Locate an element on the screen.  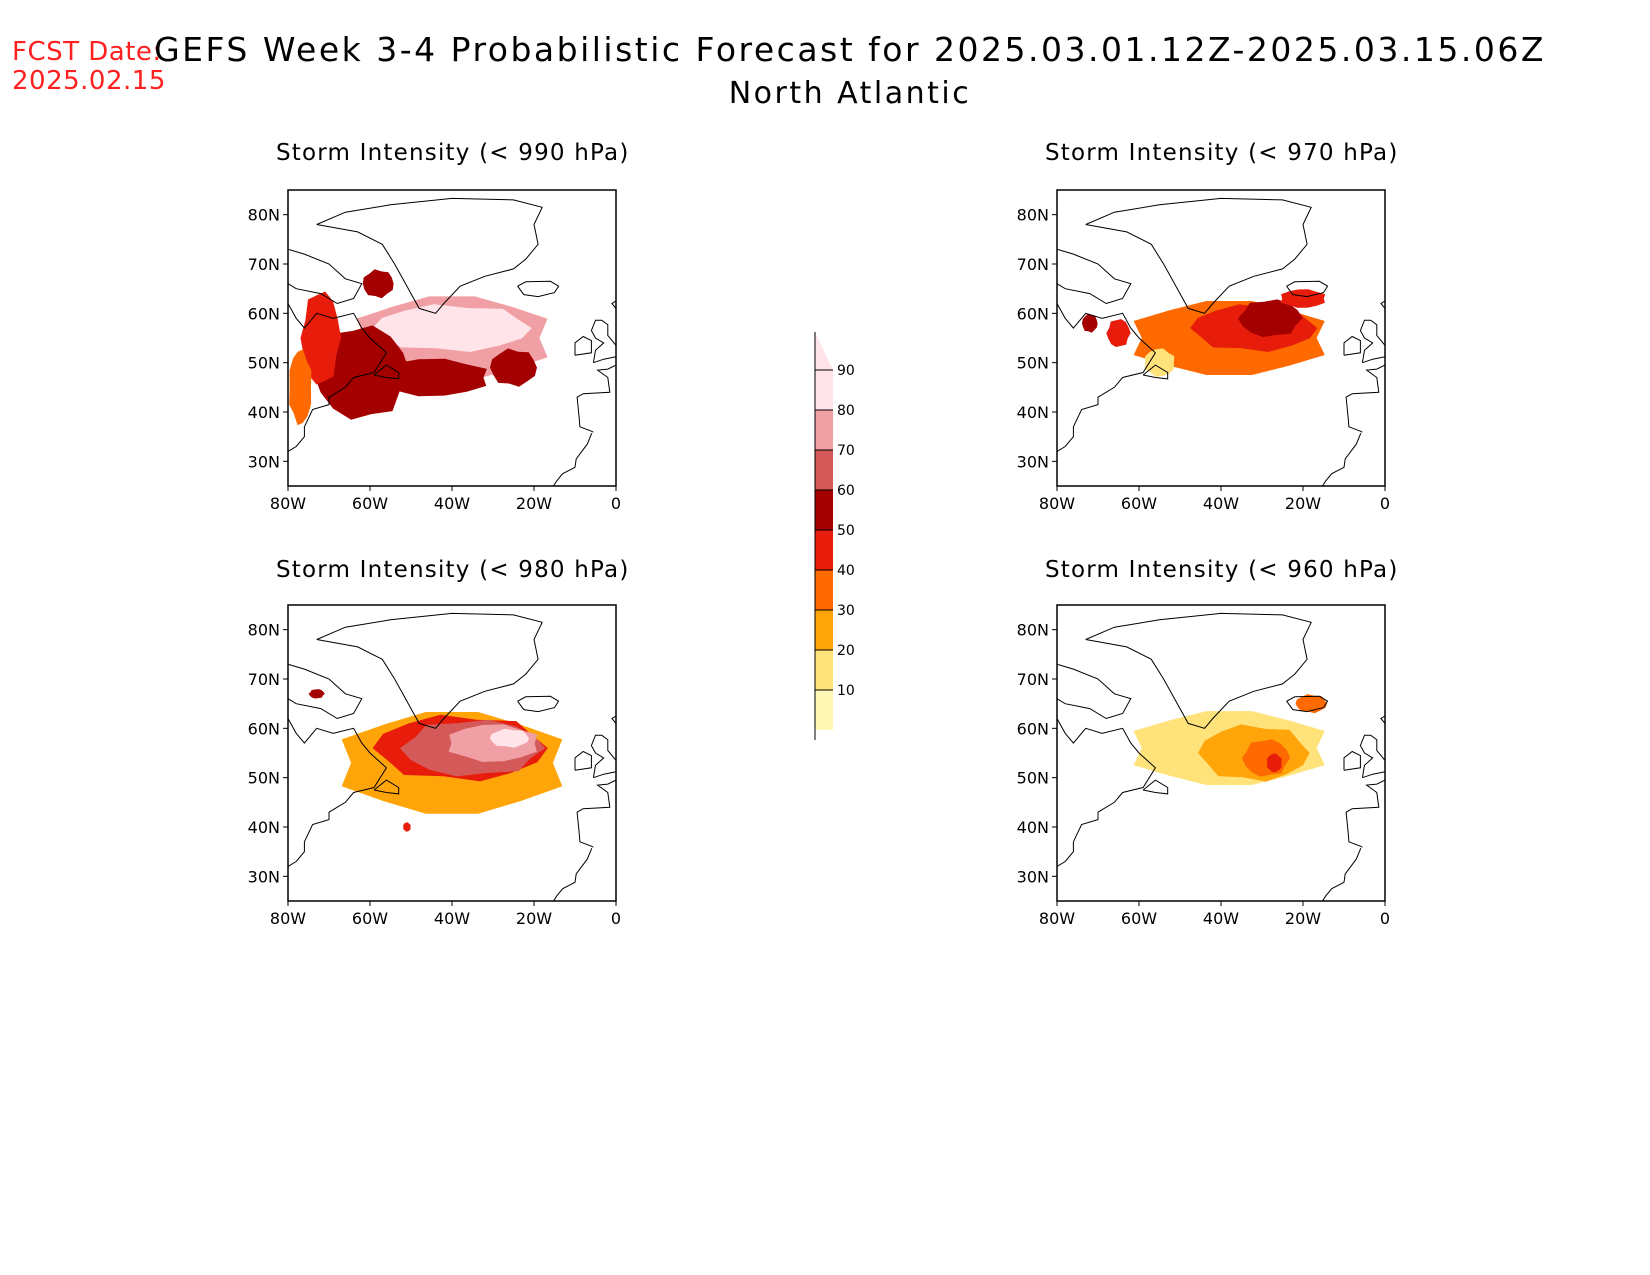
forecast-date-label: FCST Date: is located at coordinates (87, 52).